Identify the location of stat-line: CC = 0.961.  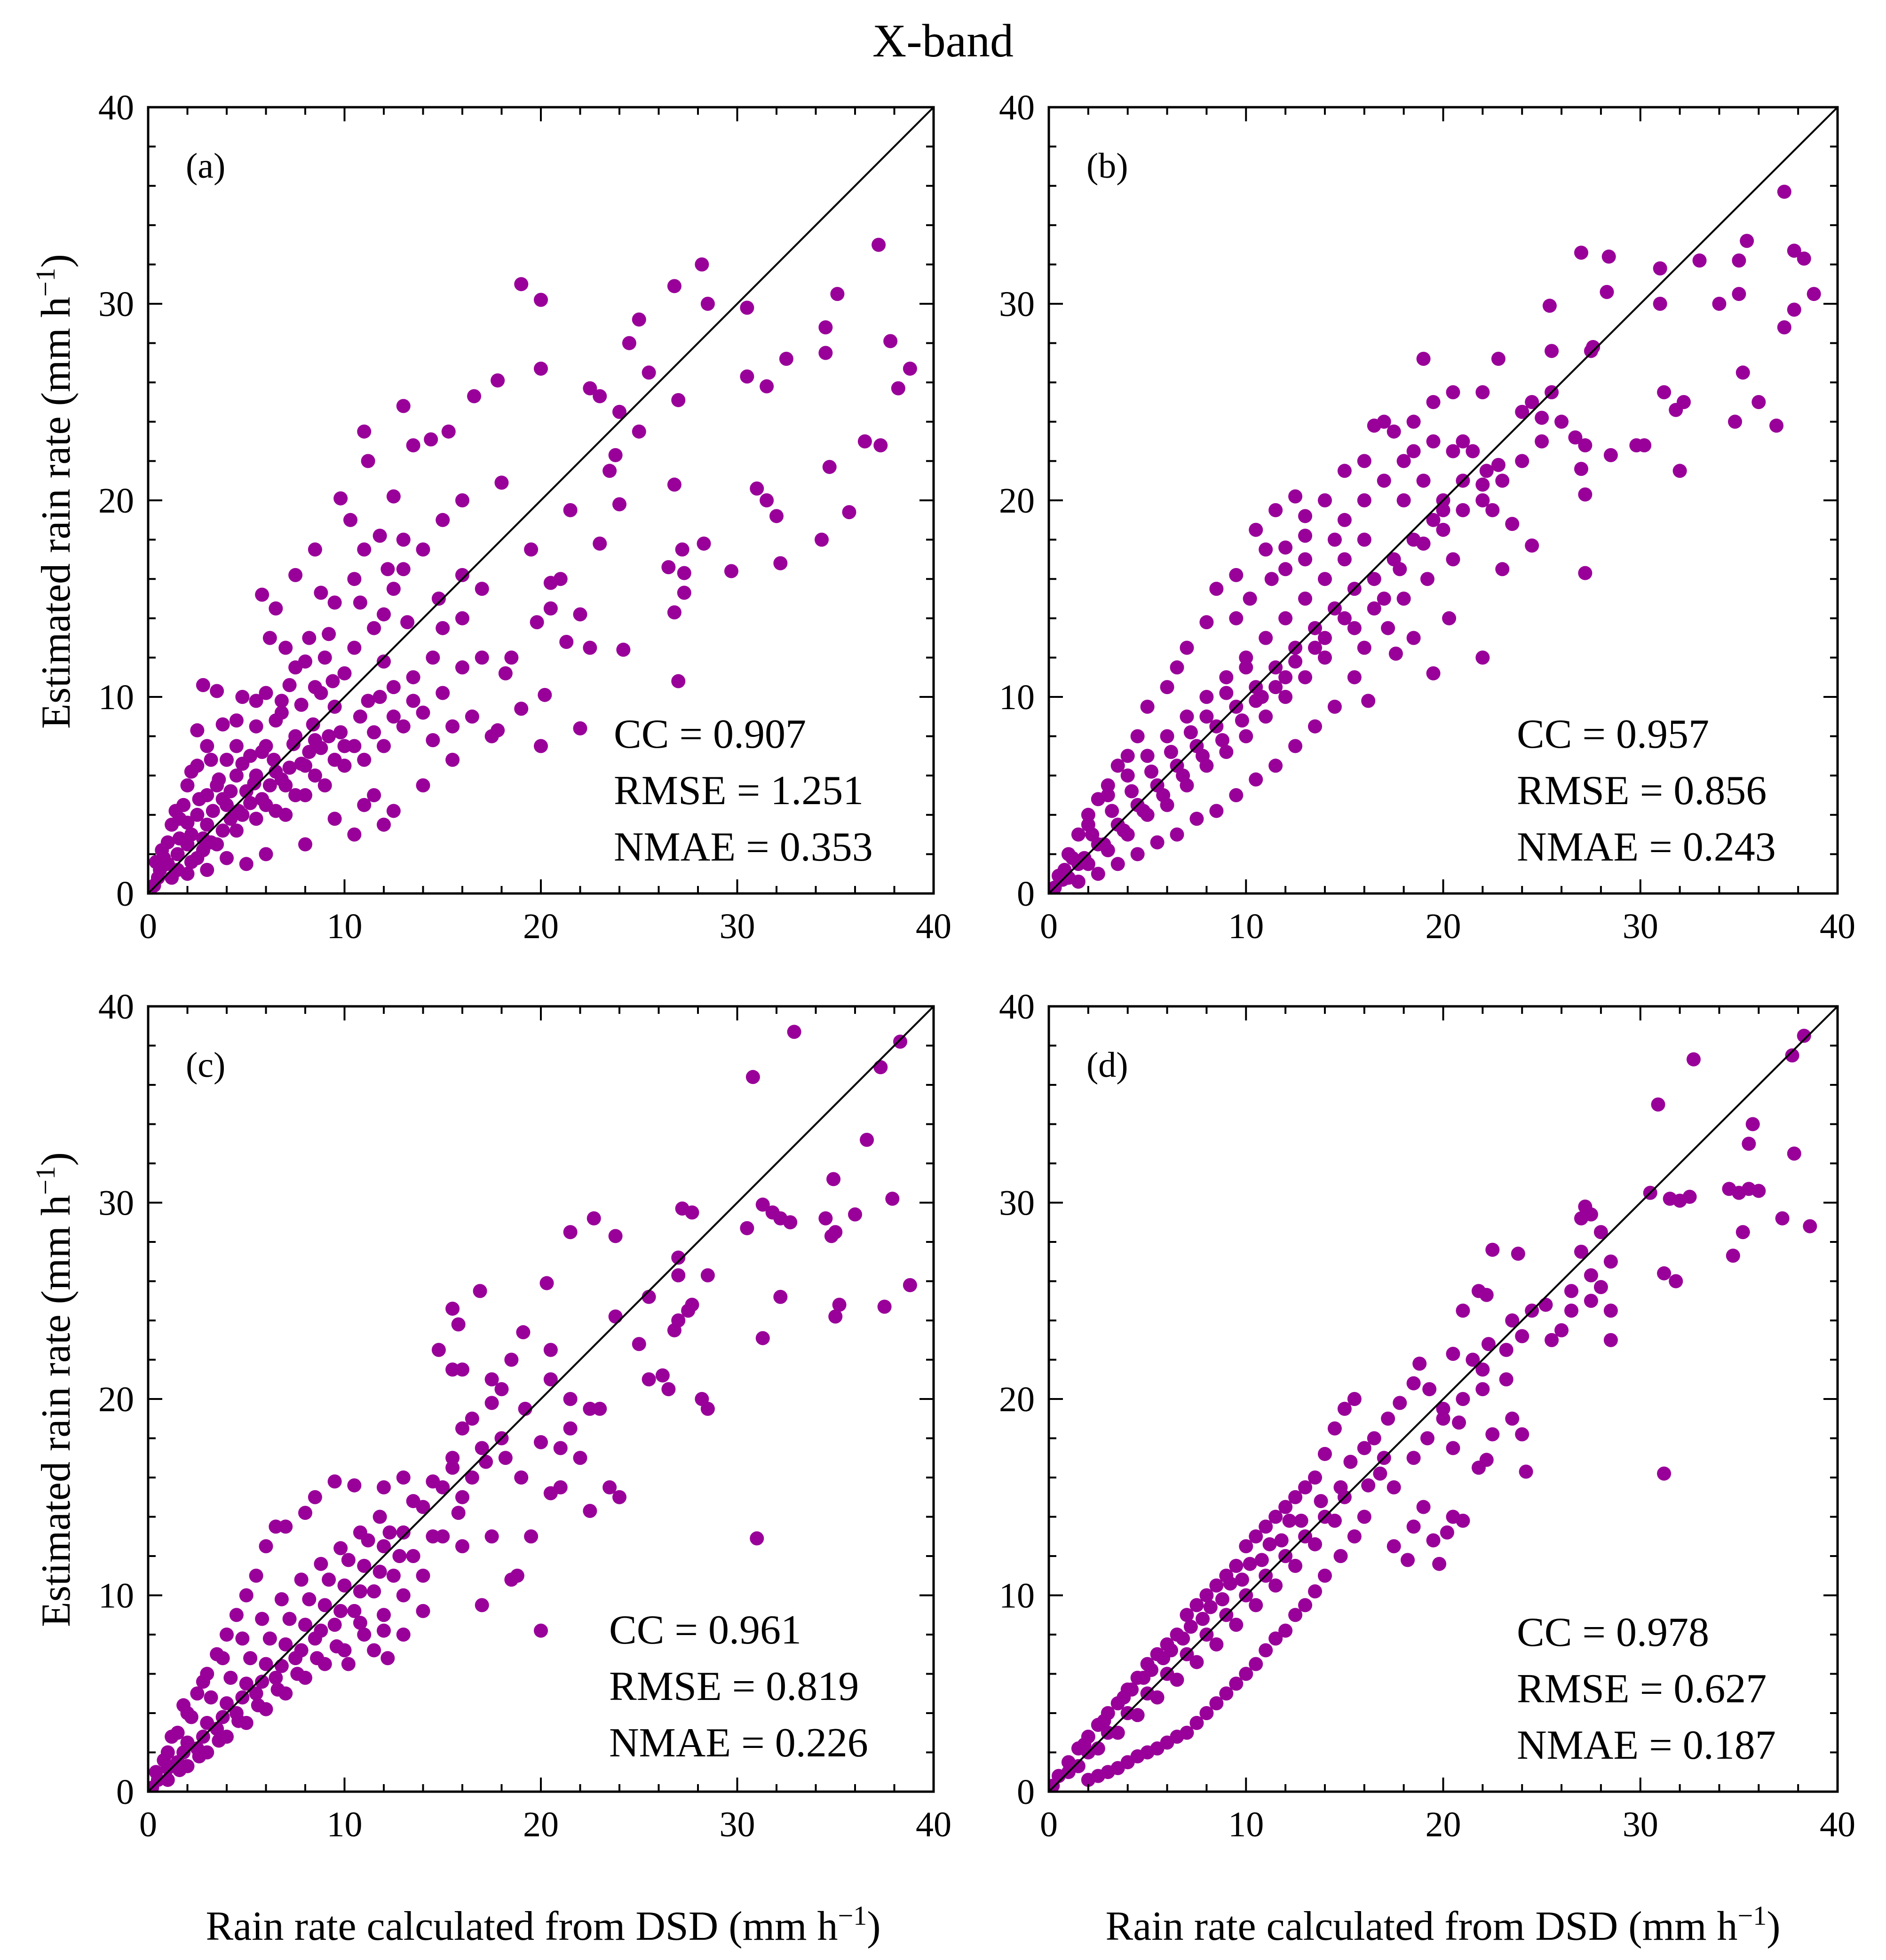
(705, 1630).